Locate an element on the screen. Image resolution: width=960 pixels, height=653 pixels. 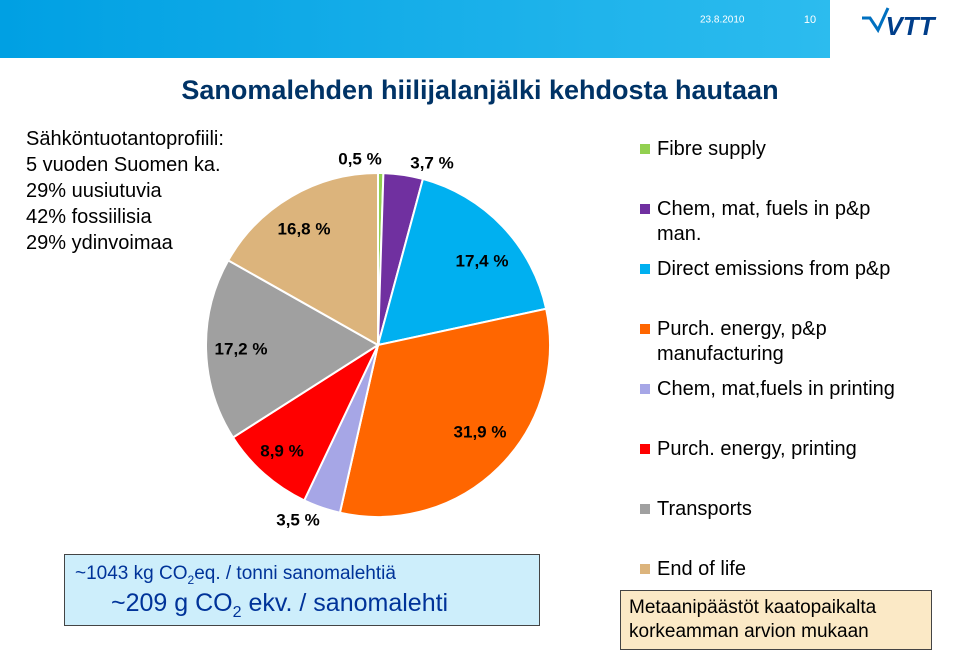
note-line1: ~1043 kg CO2eq. / tonni sanomalehtiä is located at coordinates (235, 575).